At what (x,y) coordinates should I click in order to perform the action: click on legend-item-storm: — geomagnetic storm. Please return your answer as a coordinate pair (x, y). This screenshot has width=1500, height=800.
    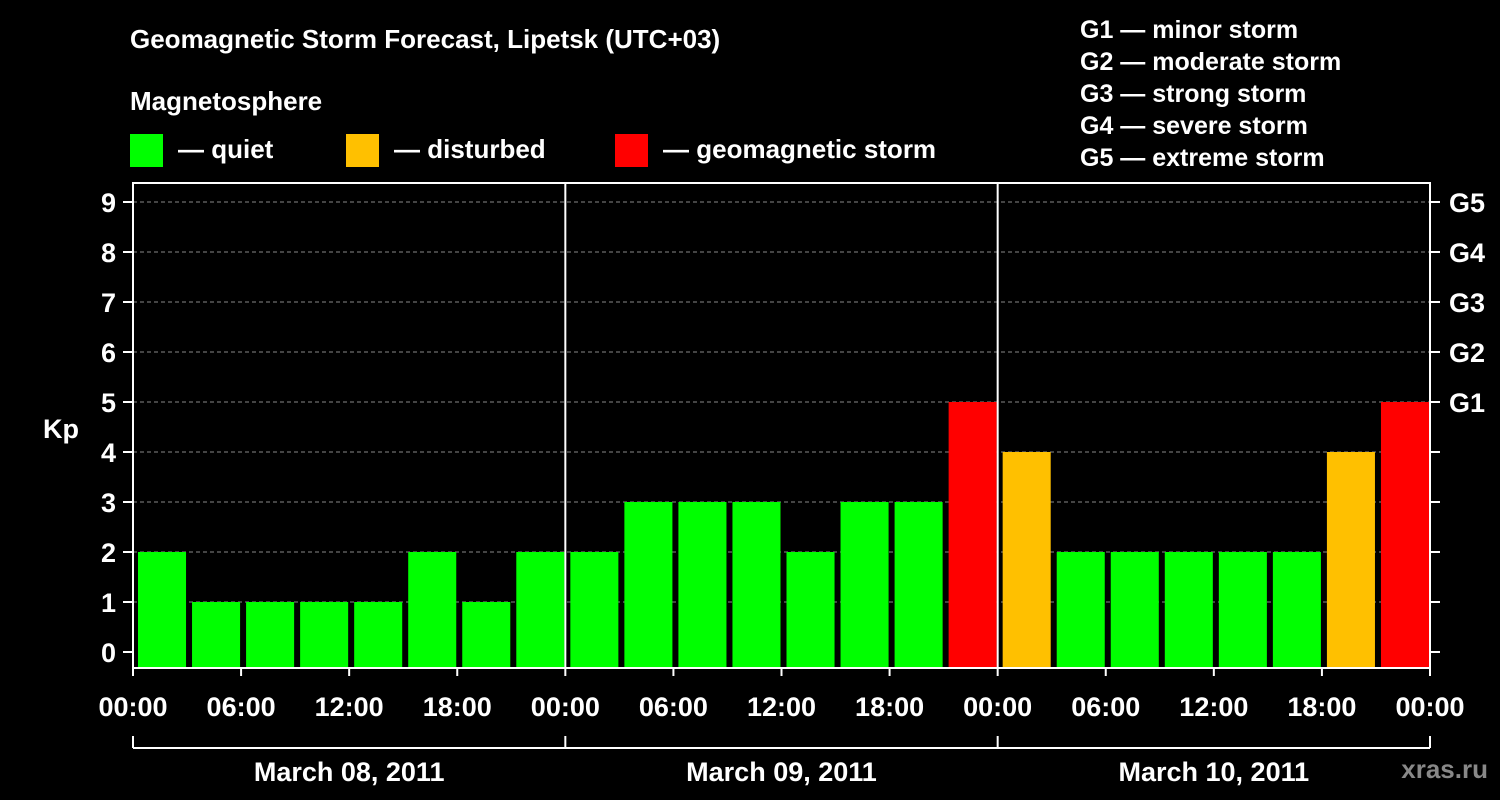
    Looking at the image, I should click on (785, 151).